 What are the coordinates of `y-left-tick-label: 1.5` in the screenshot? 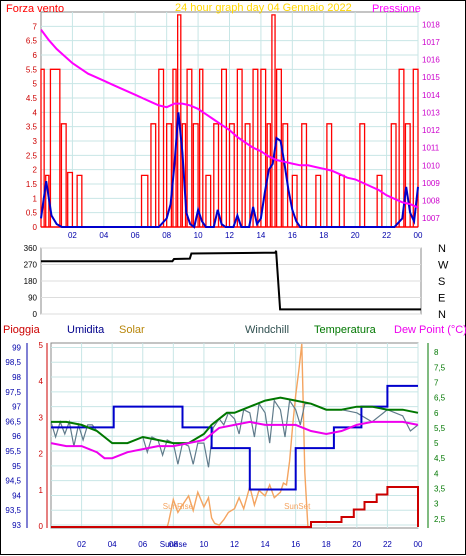 It's located at (32, 184).